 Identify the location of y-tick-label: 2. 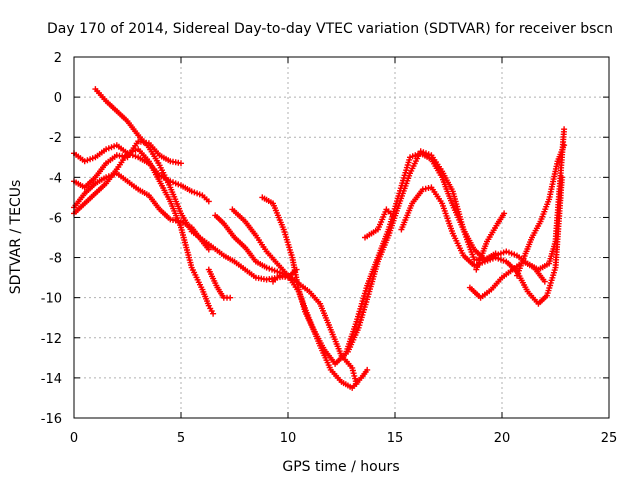
(58, 58).